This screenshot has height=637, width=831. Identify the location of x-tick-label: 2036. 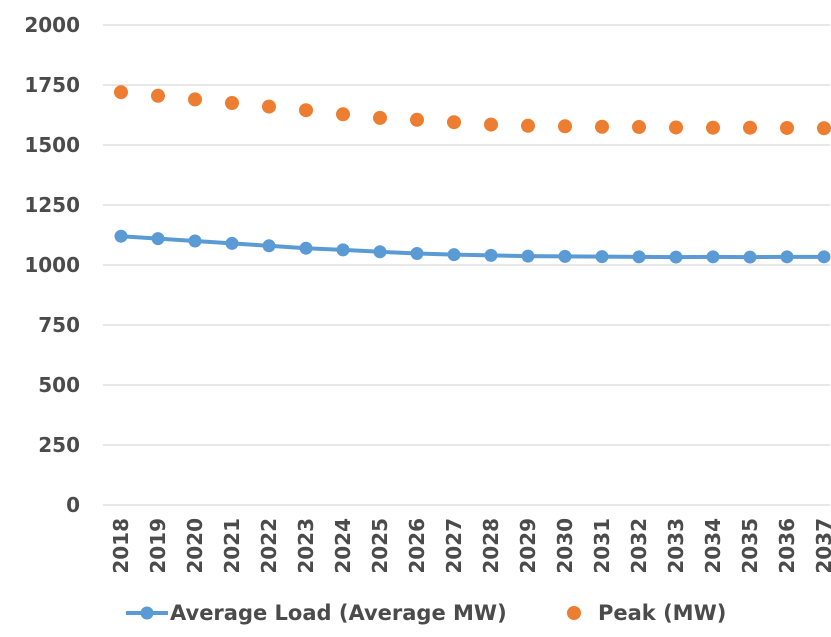
(787, 546).